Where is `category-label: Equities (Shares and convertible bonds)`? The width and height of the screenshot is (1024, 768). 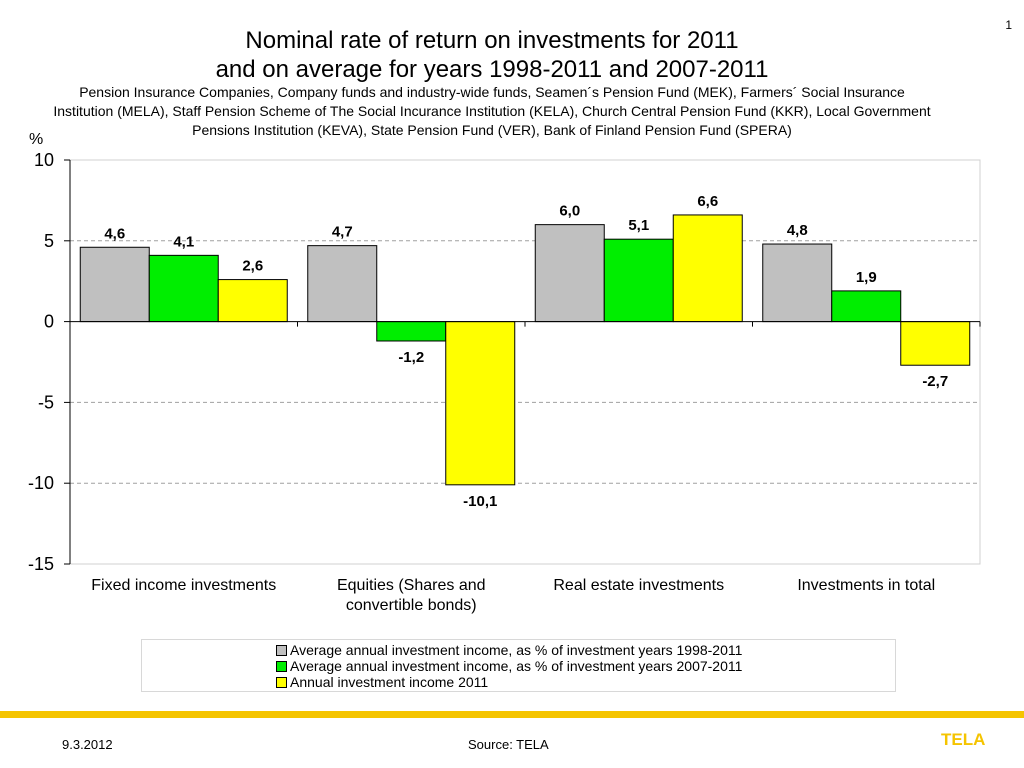 category-label: Equities (Shares and convertible bonds) is located at coordinates (411, 595).